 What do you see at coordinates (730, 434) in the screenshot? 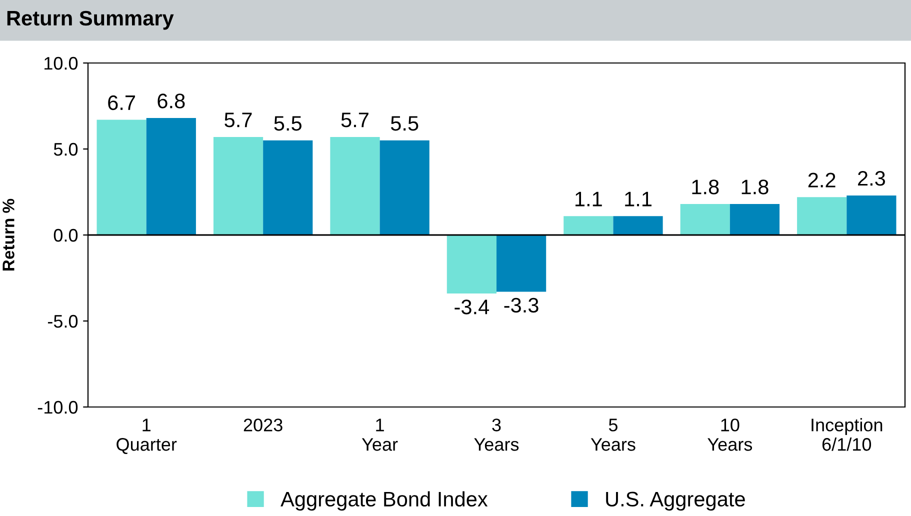
I see `x-tick-label: 10 Years` at bounding box center [730, 434].